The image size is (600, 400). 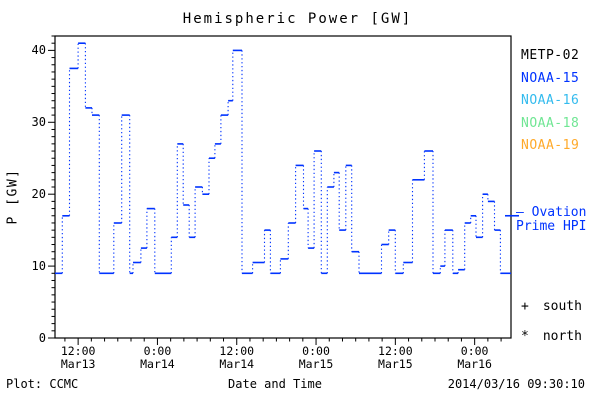 I want to click on legend-marker-north: * north, so click(x=551, y=336).